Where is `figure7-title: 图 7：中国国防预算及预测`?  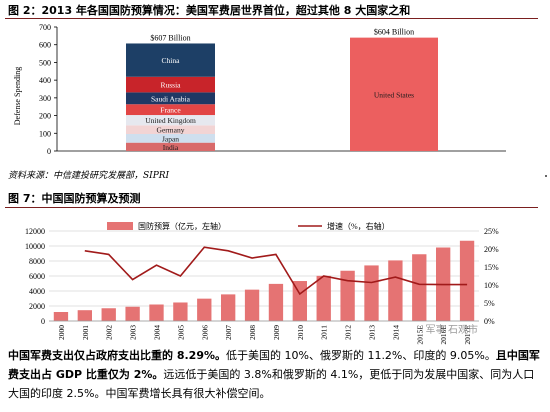 figure7-title: 图 7：中国国防预算及预测 is located at coordinates (74, 198).